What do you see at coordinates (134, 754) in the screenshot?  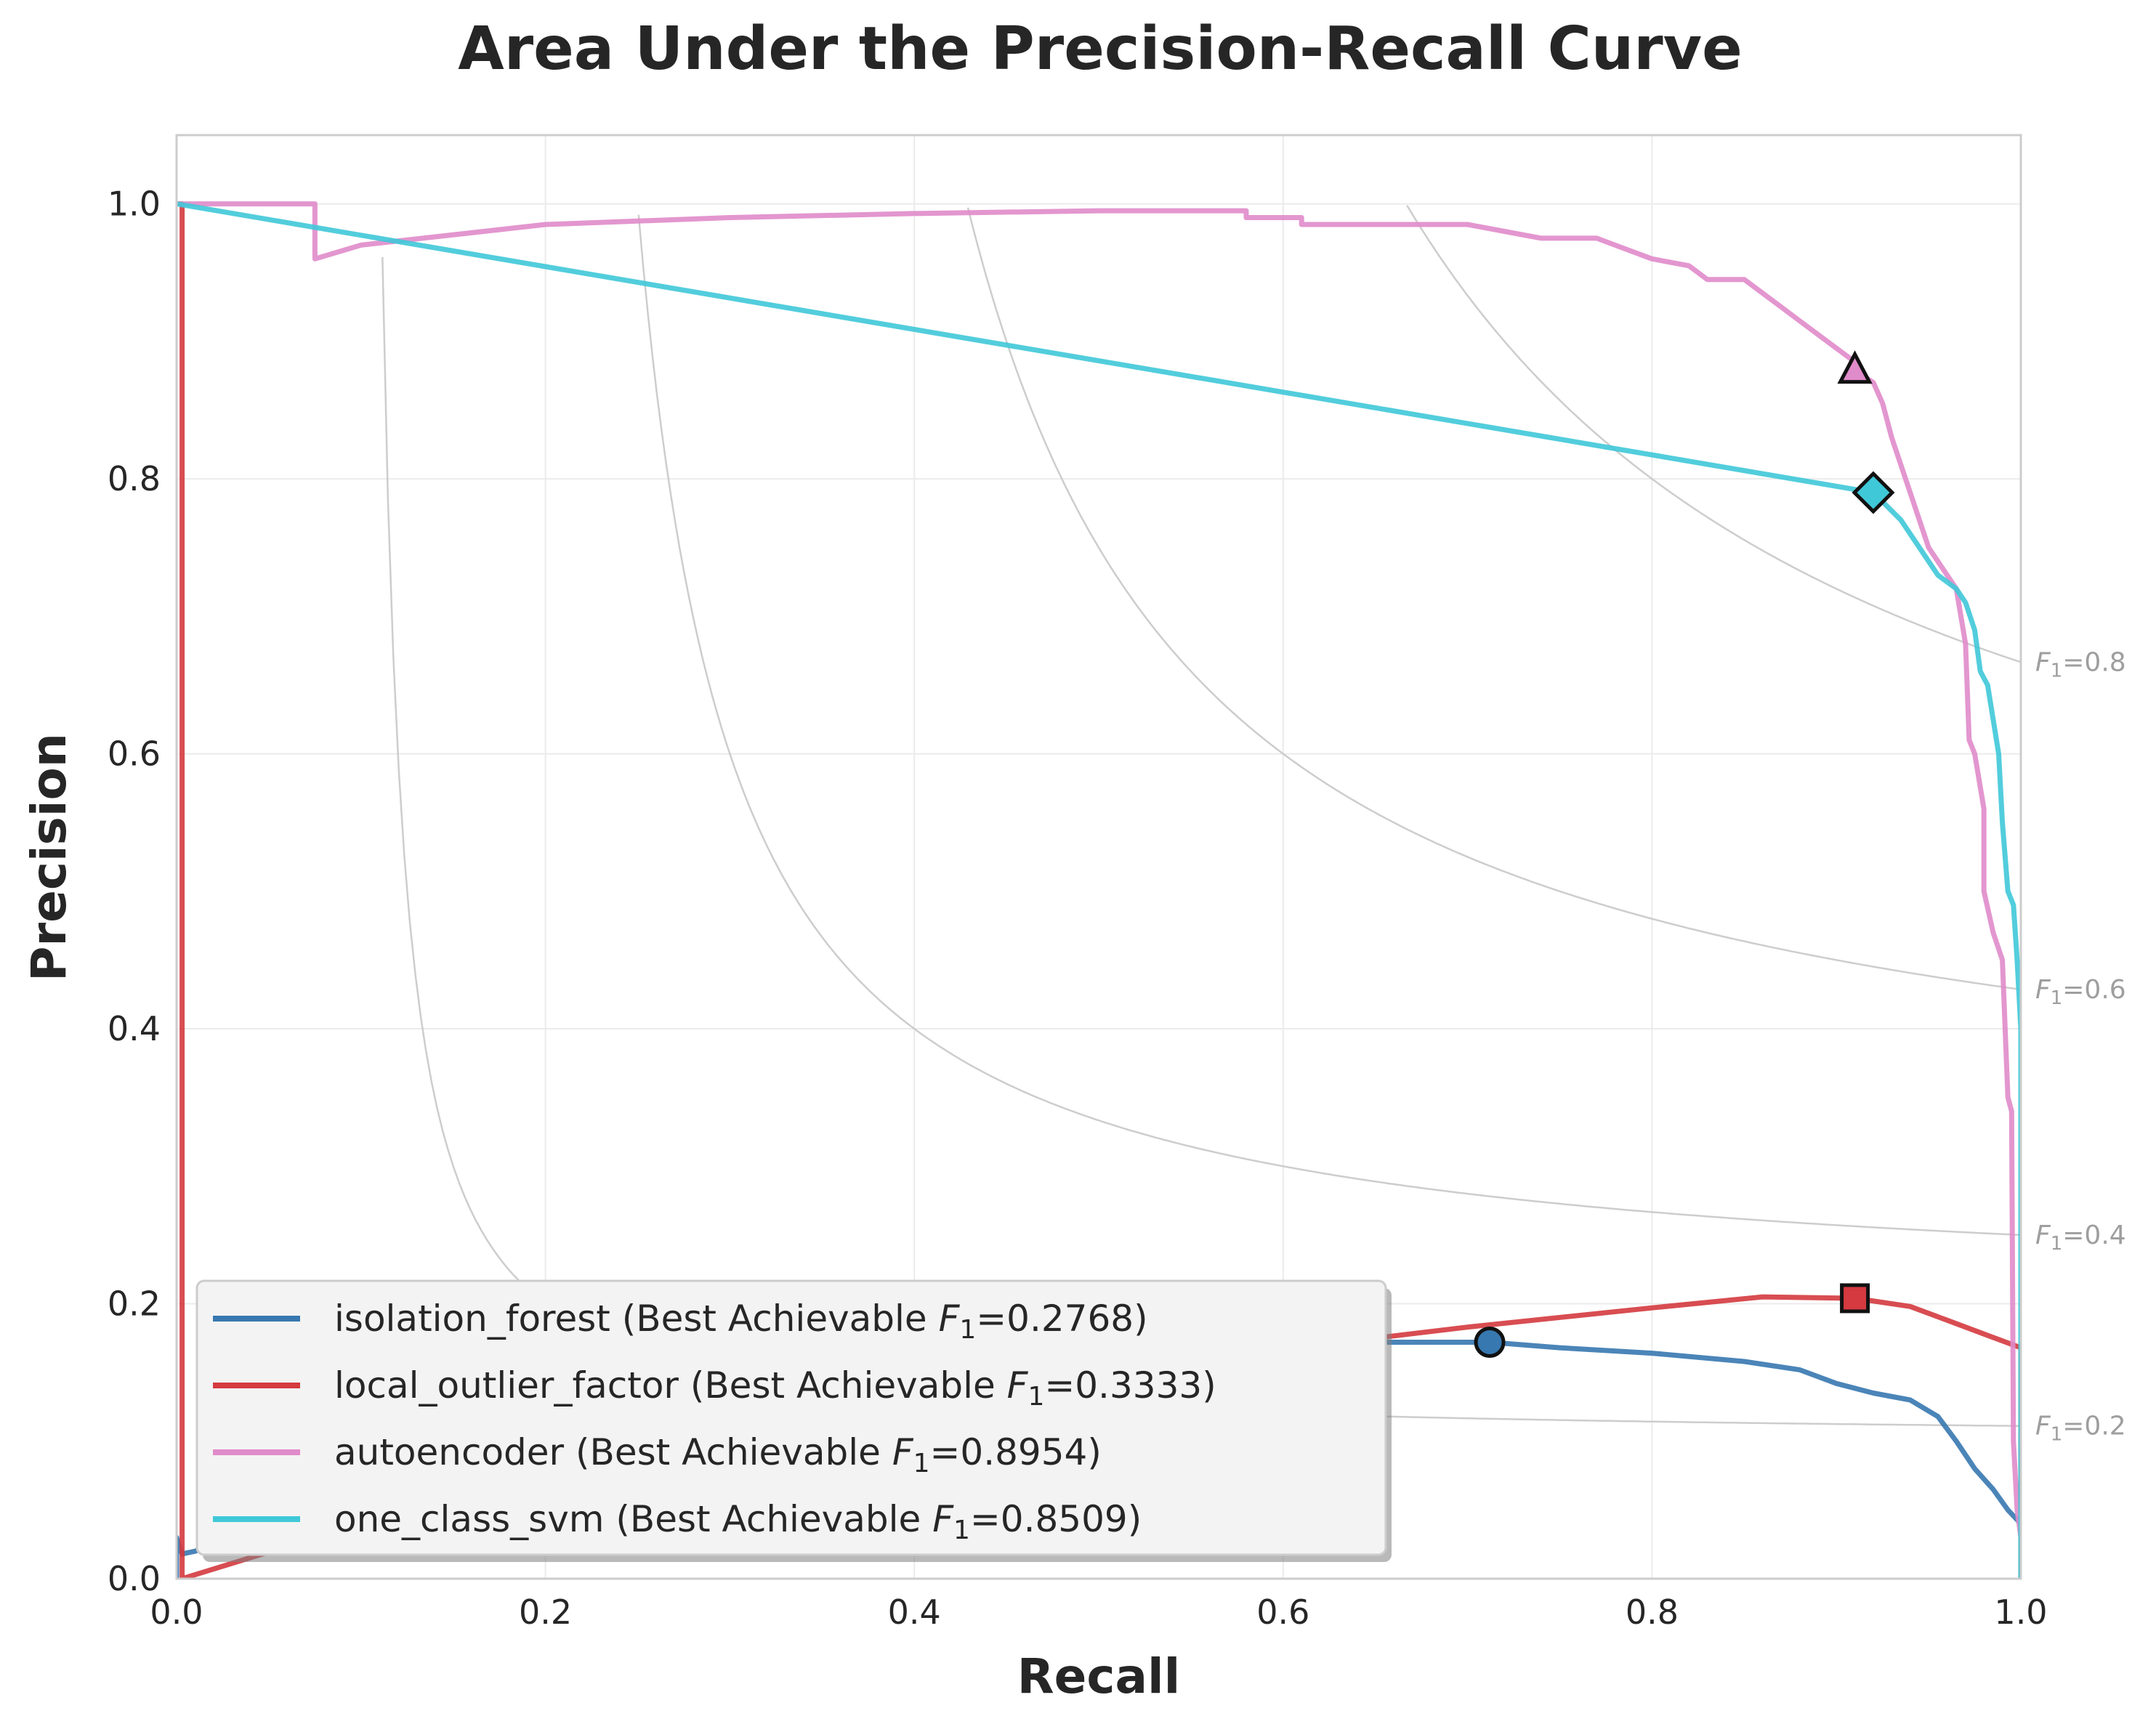 I see `y-tick-label: 0.6` at bounding box center [134, 754].